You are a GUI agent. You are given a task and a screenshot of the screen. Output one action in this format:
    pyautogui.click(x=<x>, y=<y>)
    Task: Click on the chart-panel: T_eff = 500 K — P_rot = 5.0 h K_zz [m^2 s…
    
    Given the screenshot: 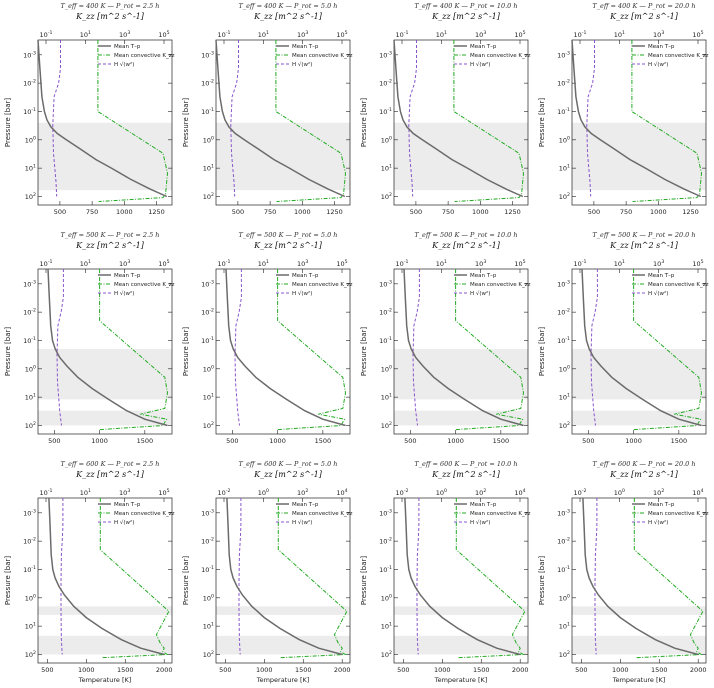 What is the action you would take?
    pyautogui.click(x=267, y=343)
    